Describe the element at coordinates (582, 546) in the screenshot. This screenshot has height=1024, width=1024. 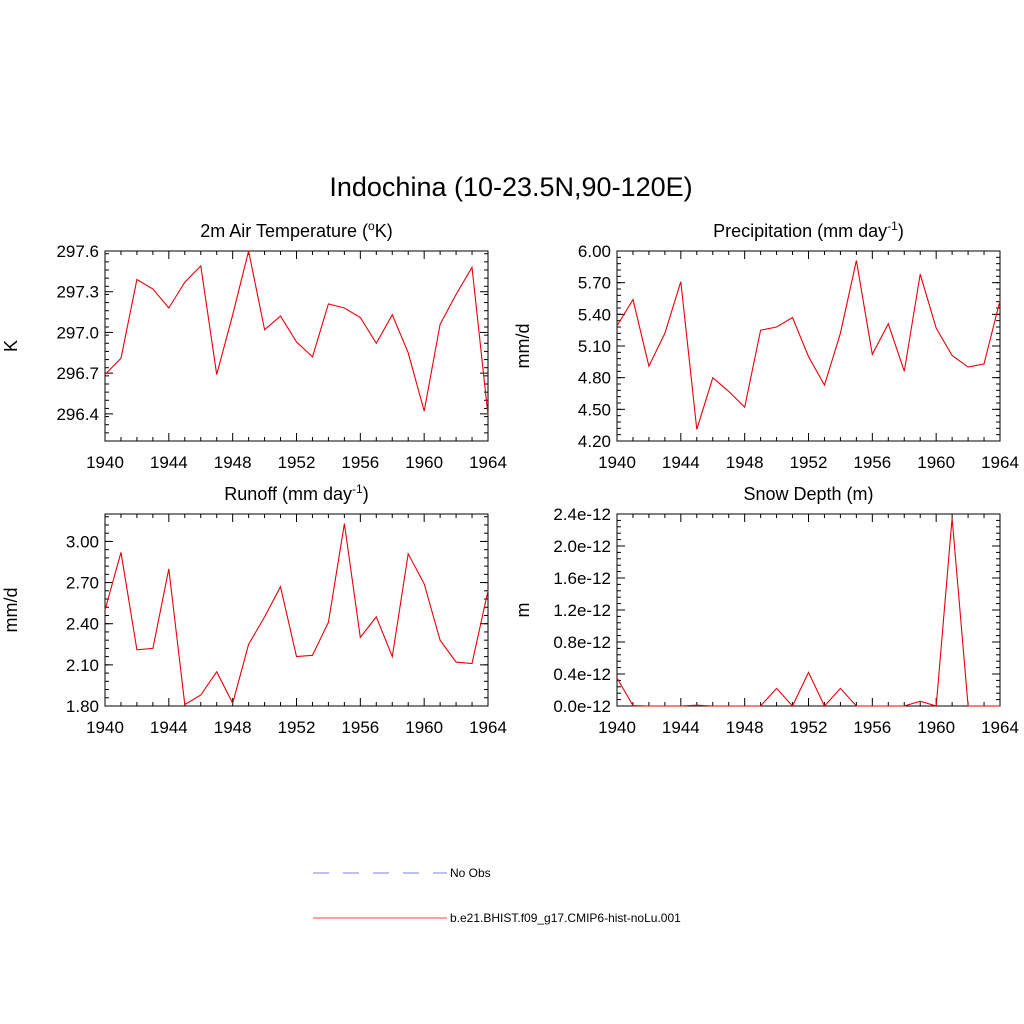
I see `y-tick-label: 2.0e-12` at that location.